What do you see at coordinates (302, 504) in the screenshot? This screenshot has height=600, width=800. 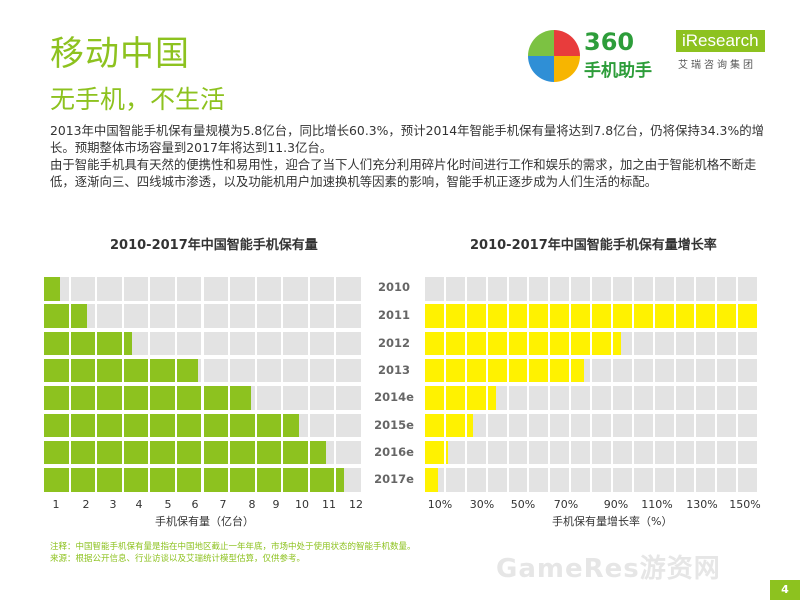 I see `left-x-tick: 10` at bounding box center [302, 504].